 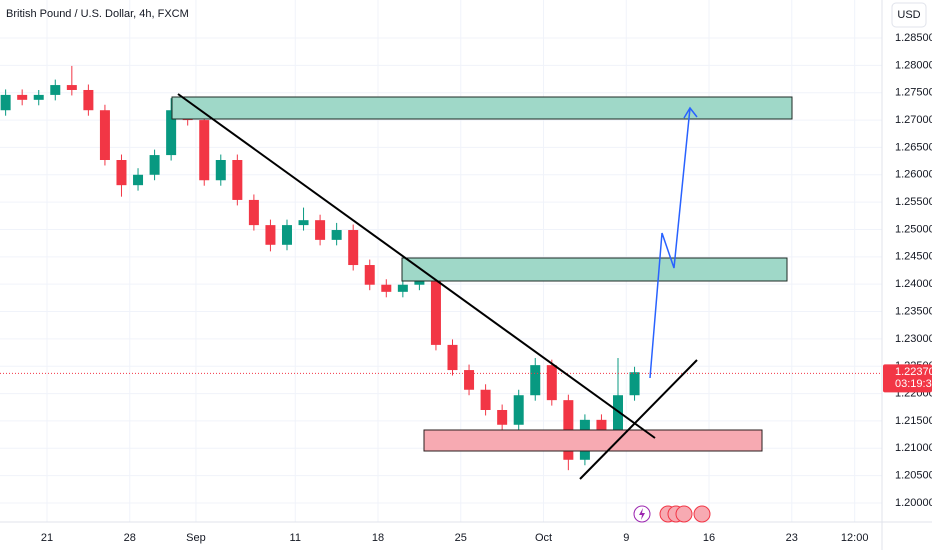 What do you see at coordinates (97, 14) in the screenshot?
I see `chart-title: British Pound / U.S. Dollar, 4h, FXCM` at bounding box center [97, 14].